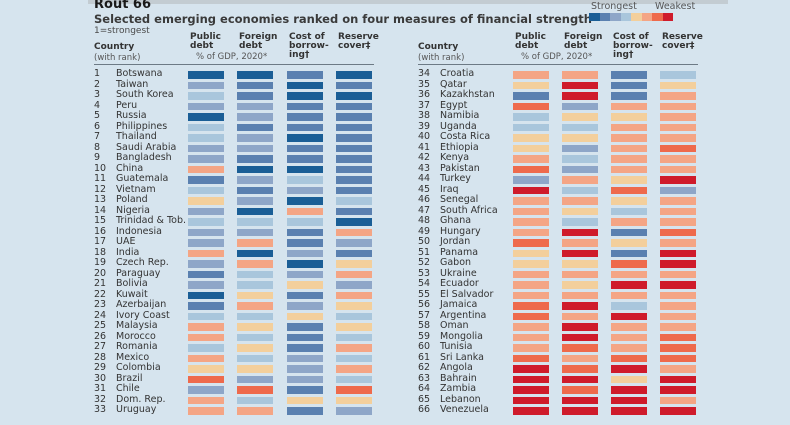 This screenshot has width=790, height=425. What do you see at coordinates (121, 284) in the screenshot?
I see `country-row-label: 21 Bolivia` at bounding box center [121, 284].